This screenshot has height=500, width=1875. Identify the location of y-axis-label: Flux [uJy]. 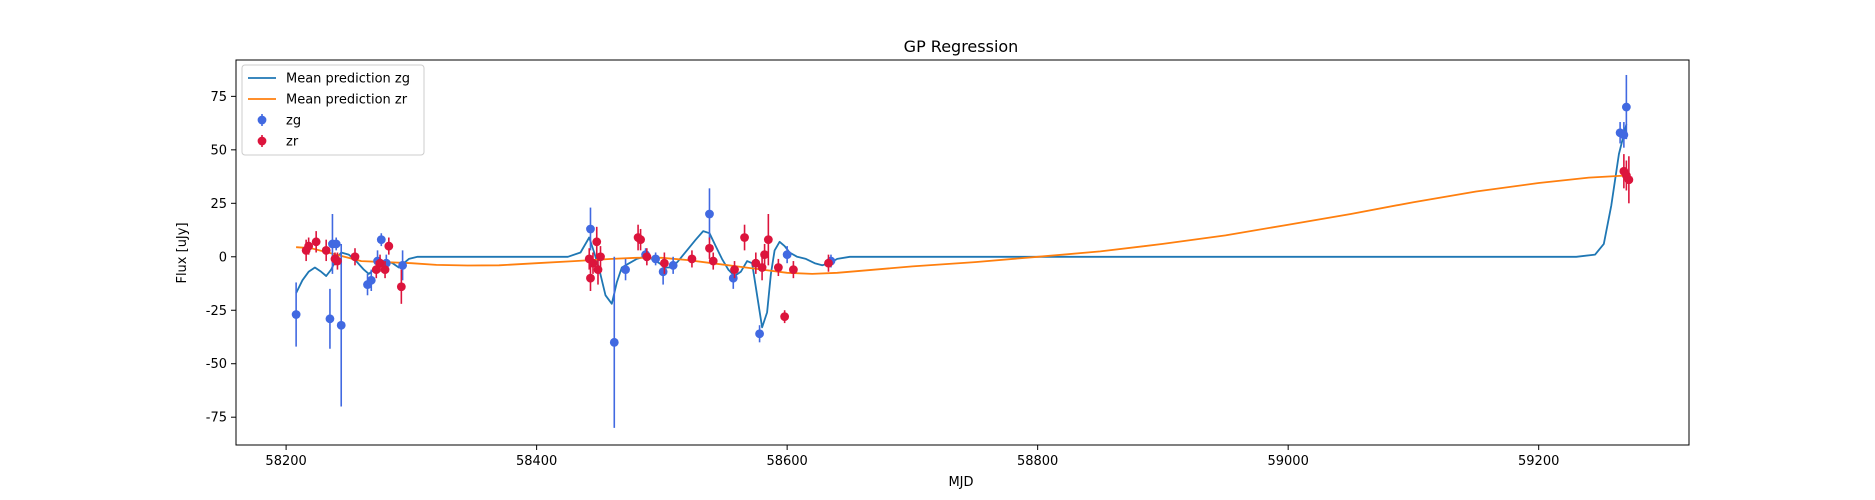
(182, 252).